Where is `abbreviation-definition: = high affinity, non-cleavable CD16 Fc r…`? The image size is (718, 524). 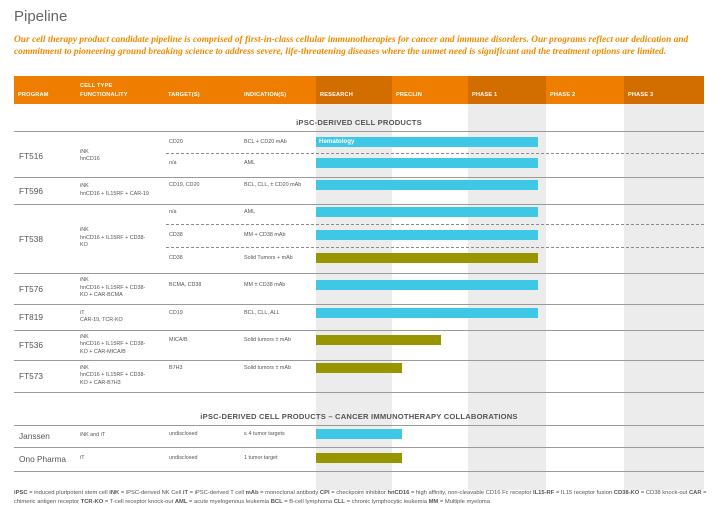
abbreviation-definition: = high affinity, non-cleavable CD16 Fc r… is located at coordinates (471, 493).